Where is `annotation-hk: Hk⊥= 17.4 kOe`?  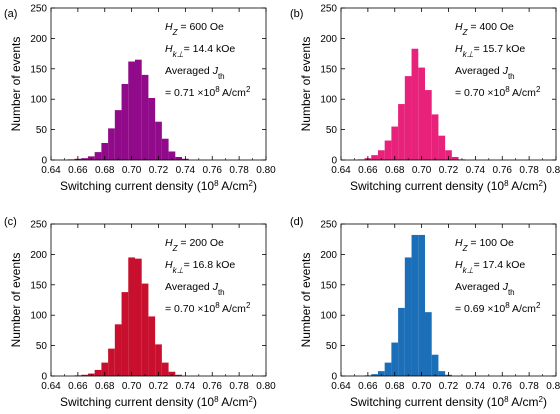
annotation-hk: Hk⊥= 17.4 kOe is located at coordinates (490, 267).